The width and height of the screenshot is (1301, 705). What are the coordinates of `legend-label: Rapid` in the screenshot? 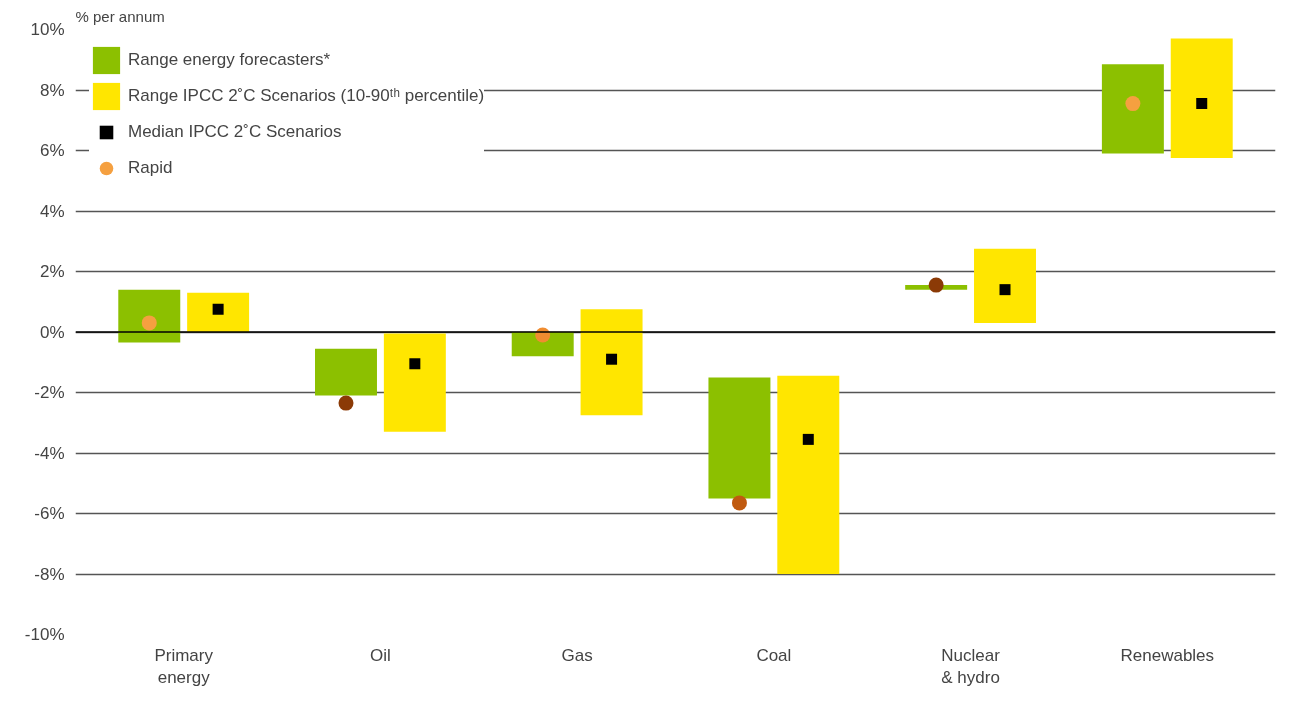 It's located at (150, 168).